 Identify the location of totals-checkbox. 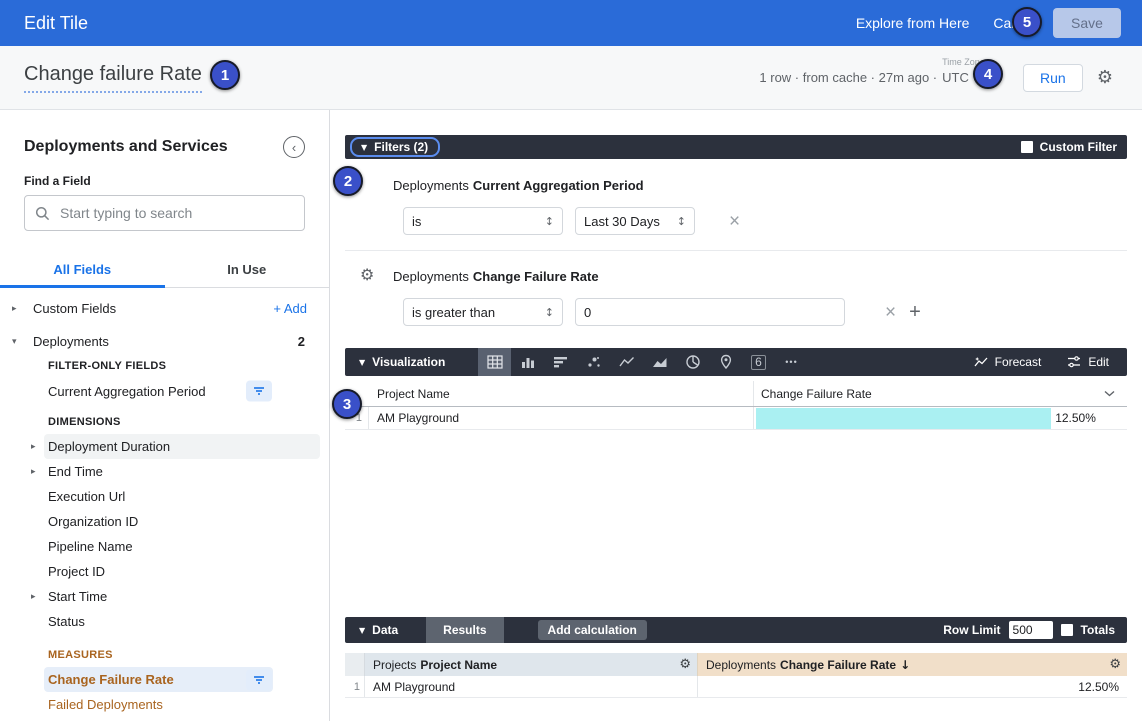
(1066, 630).